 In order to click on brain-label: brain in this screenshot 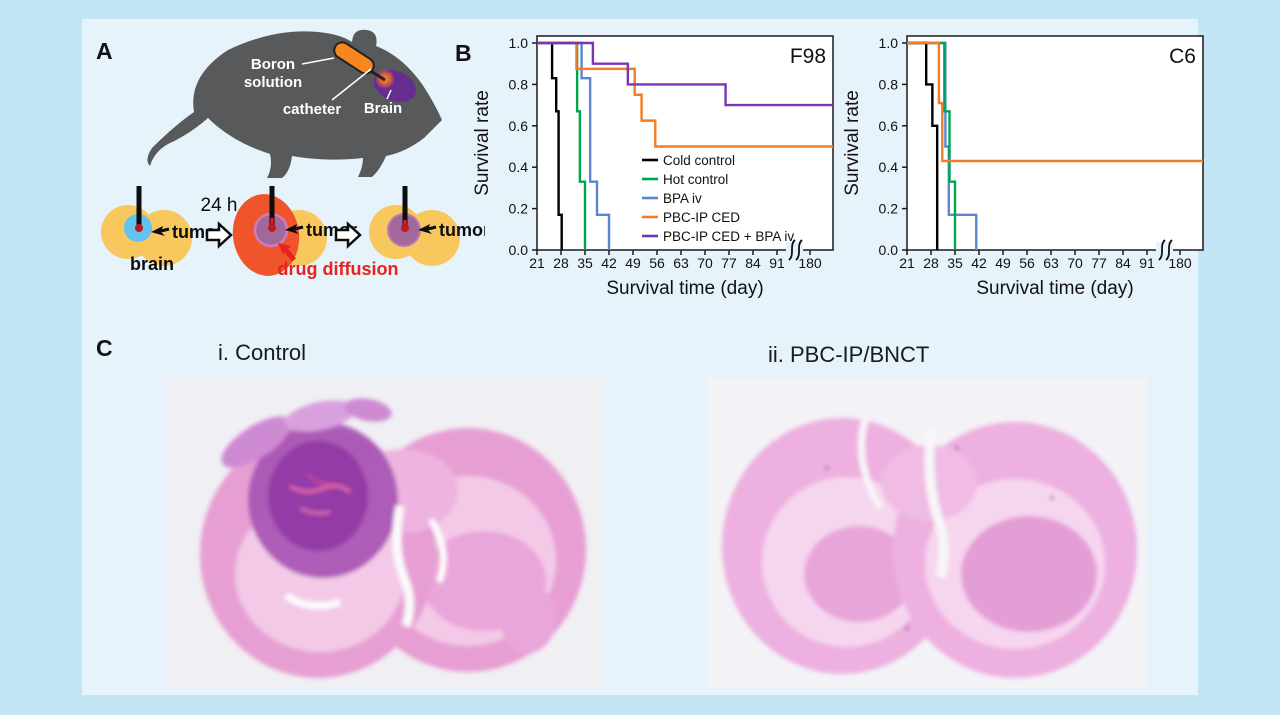, I will do `click(152, 264)`.